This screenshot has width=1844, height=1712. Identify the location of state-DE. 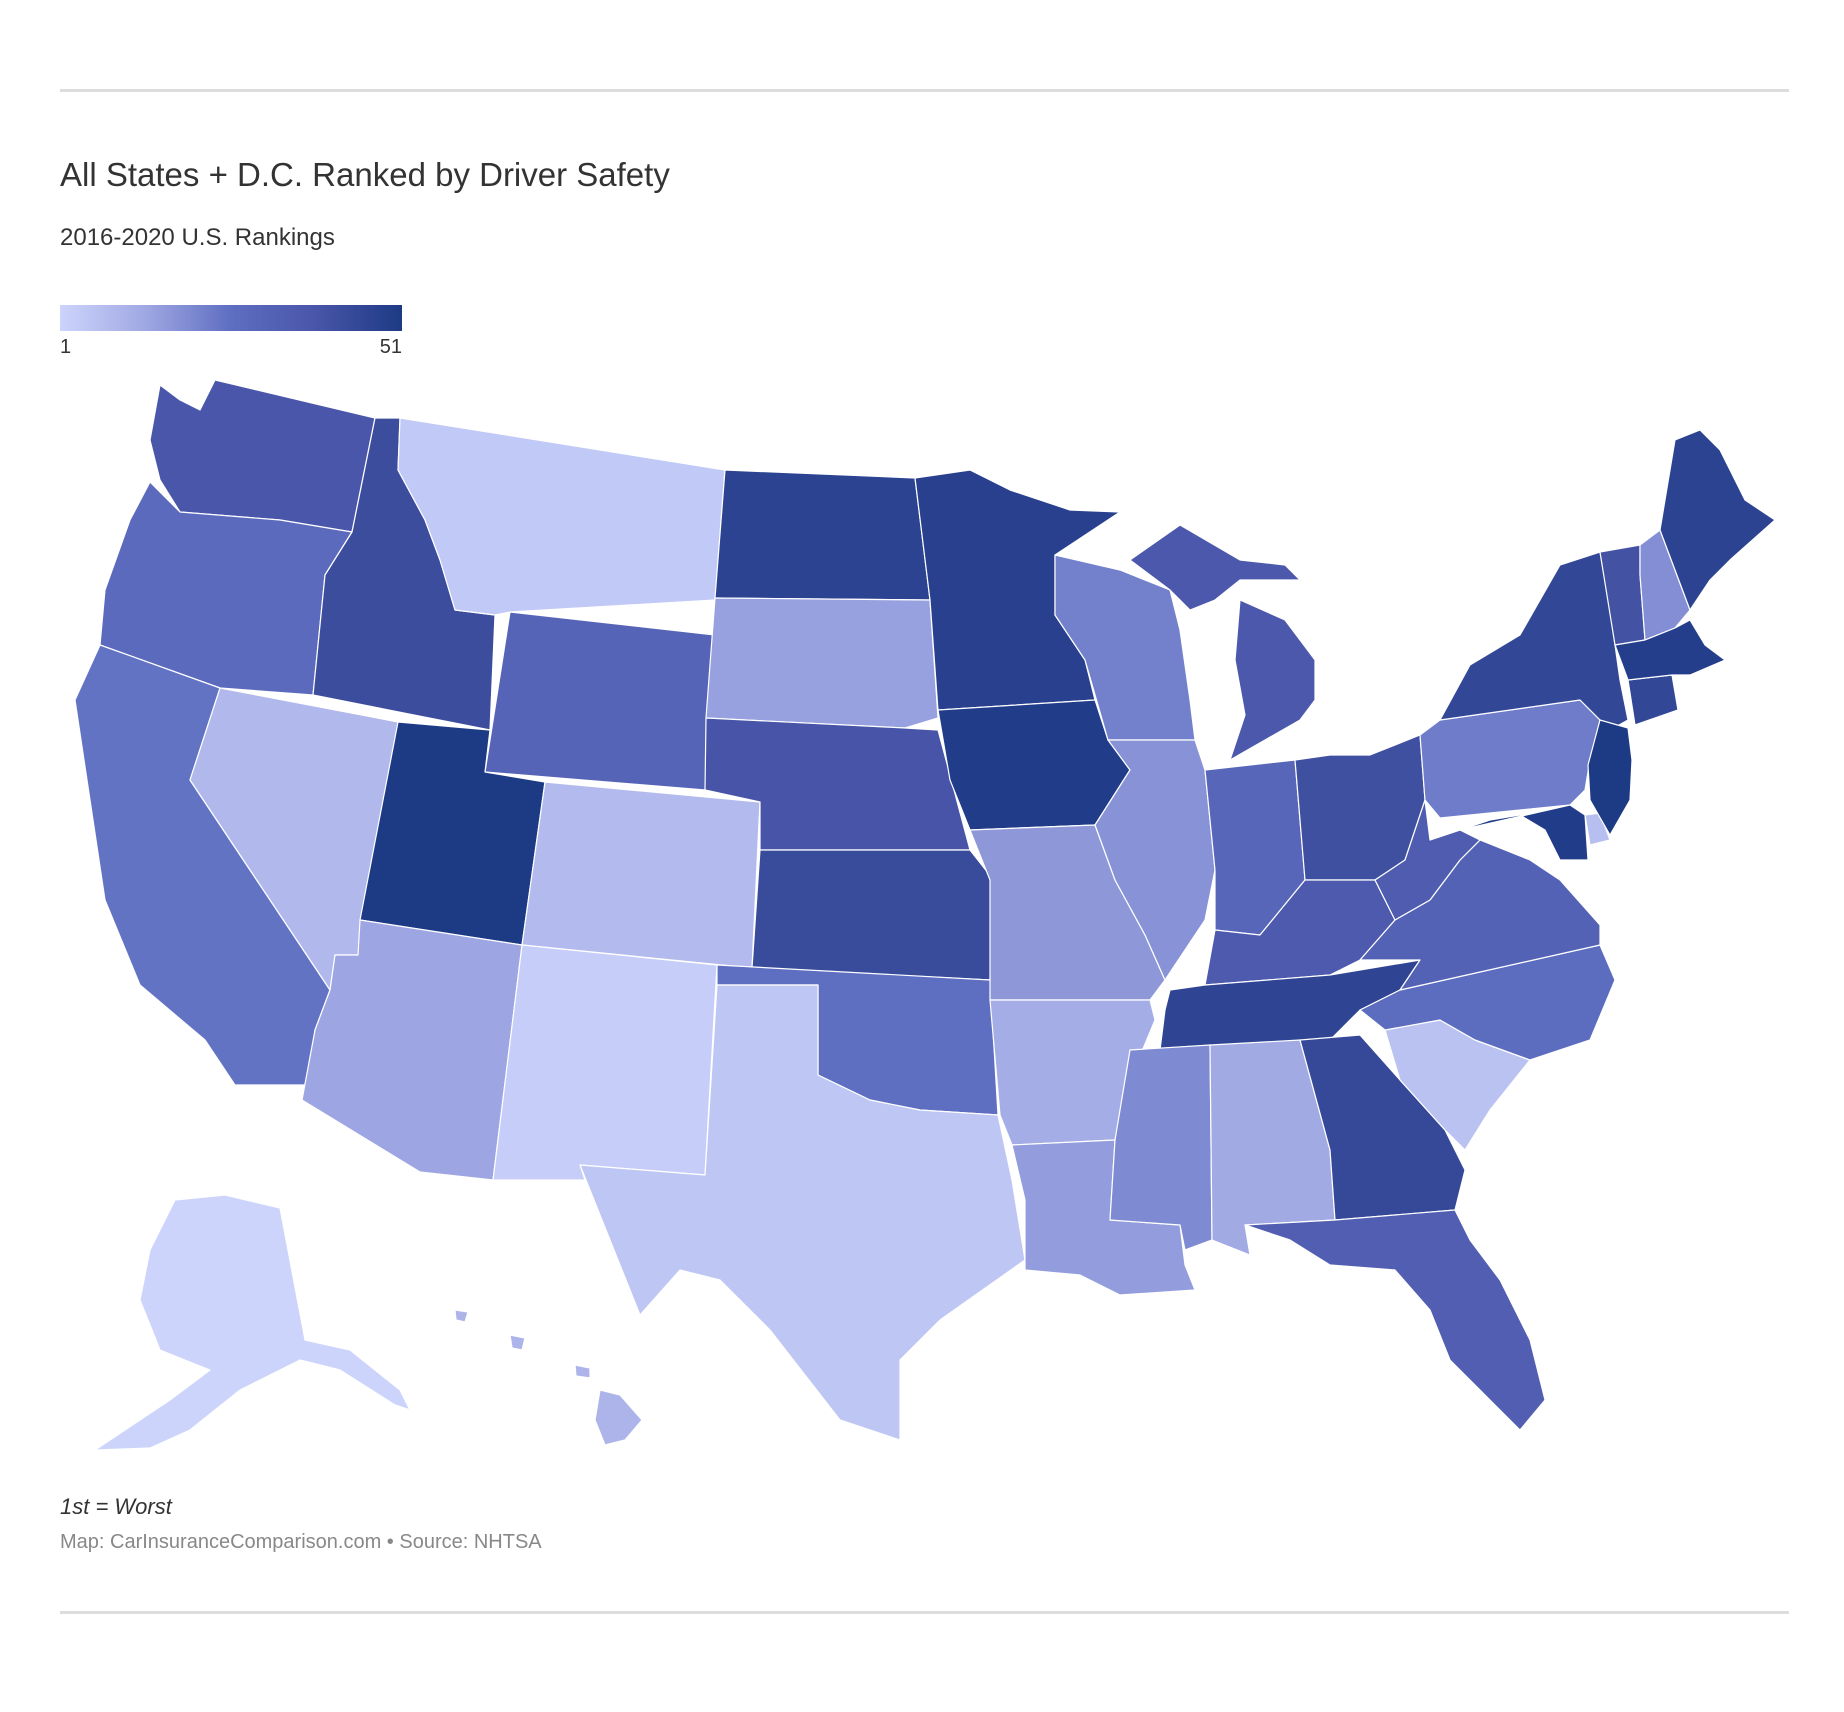
(1597, 829).